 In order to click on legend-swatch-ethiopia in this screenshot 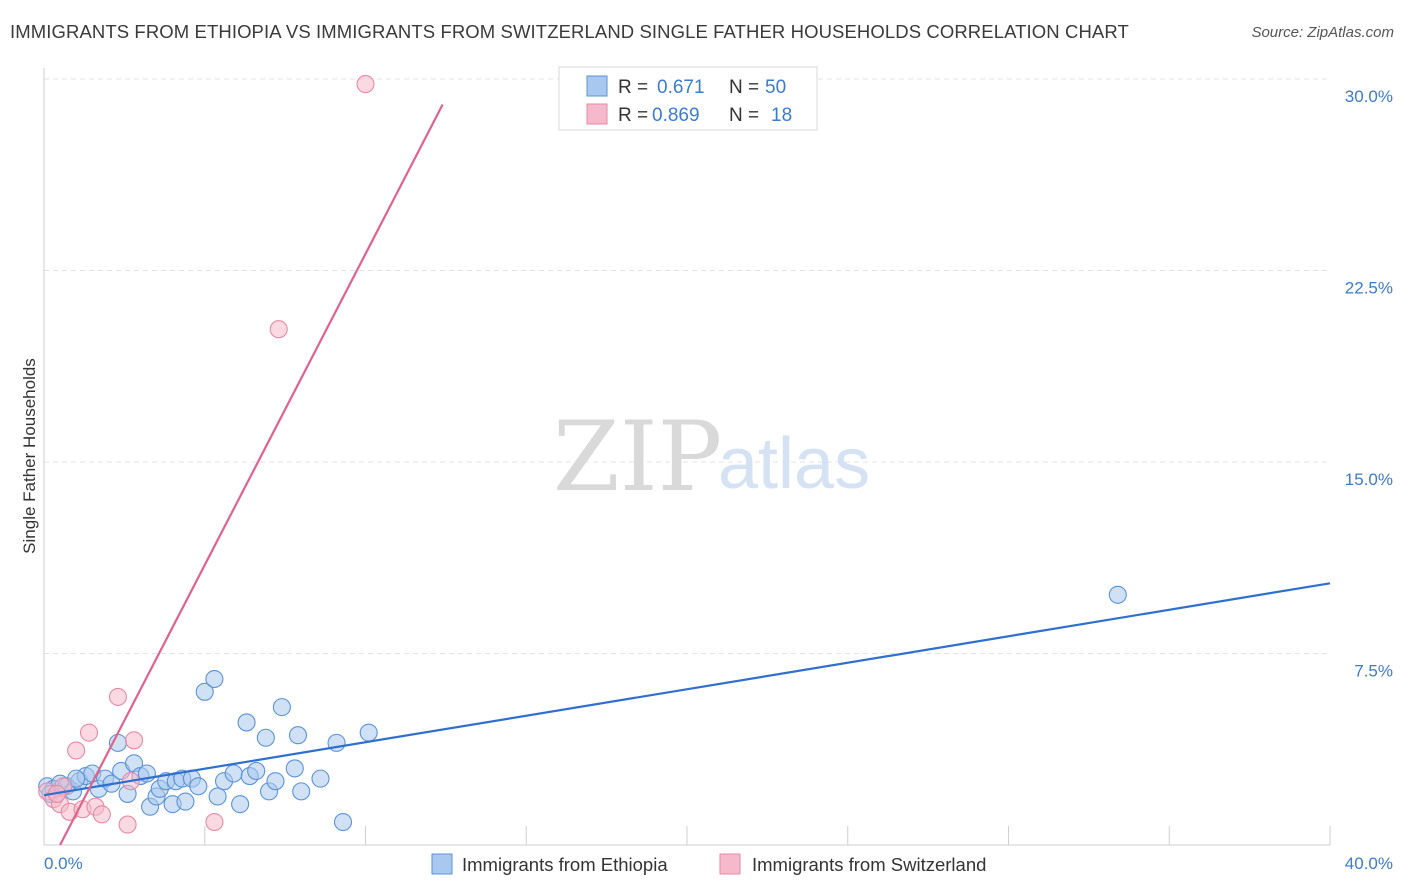, I will do `click(597, 86)`.